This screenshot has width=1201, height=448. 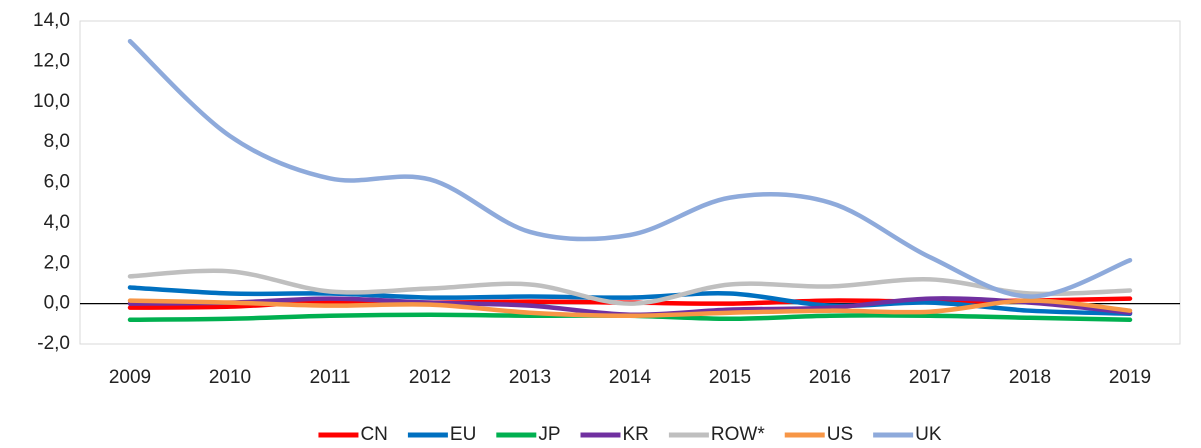 What do you see at coordinates (330, 377) in the screenshot?
I see `x-tick-label: 2011` at bounding box center [330, 377].